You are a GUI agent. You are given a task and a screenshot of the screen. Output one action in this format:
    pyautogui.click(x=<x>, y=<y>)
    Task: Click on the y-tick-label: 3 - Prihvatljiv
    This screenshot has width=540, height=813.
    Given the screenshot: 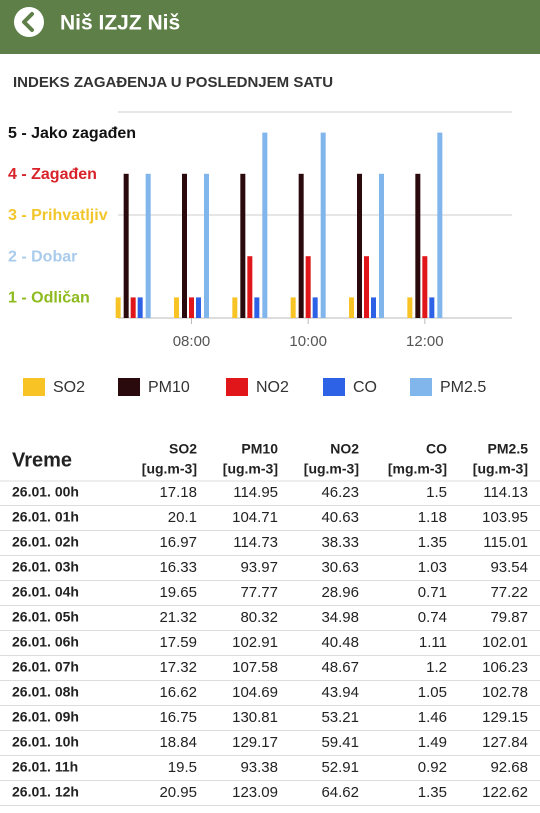 What is the action you would take?
    pyautogui.click(x=58, y=215)
    